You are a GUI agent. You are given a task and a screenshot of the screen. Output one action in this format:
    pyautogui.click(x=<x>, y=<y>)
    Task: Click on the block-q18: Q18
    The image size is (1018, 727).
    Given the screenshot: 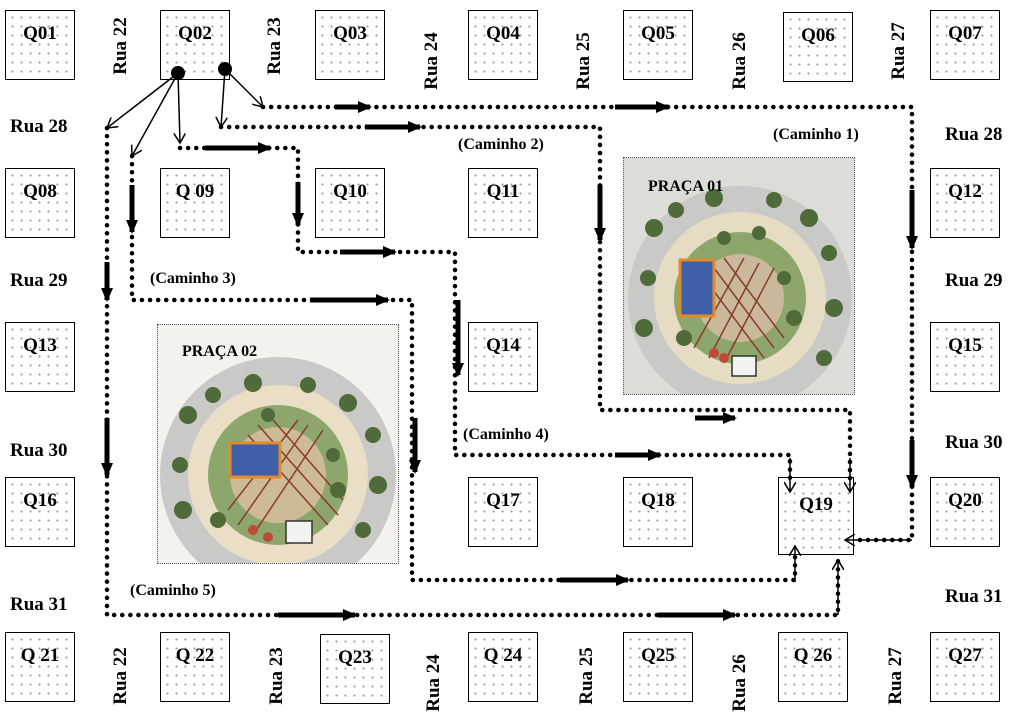 What is the action you would take?
    pyautogui.click(x=658, y=512)
    